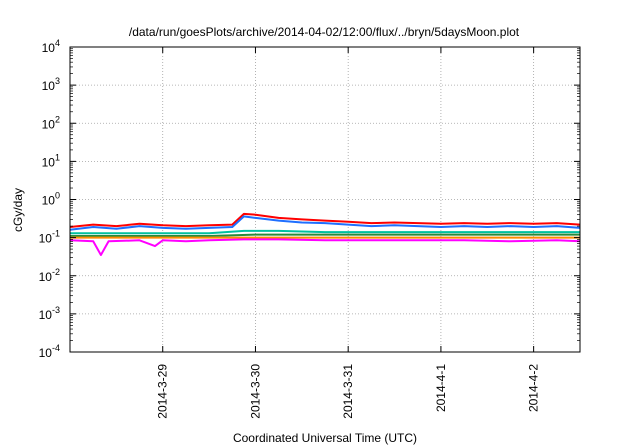 The width and height of the screenshot is (640, 448). Describe the element at coordinates (49, 351) in the screenshot. I see `y-tick-label: 10⁻⁴` at that location.